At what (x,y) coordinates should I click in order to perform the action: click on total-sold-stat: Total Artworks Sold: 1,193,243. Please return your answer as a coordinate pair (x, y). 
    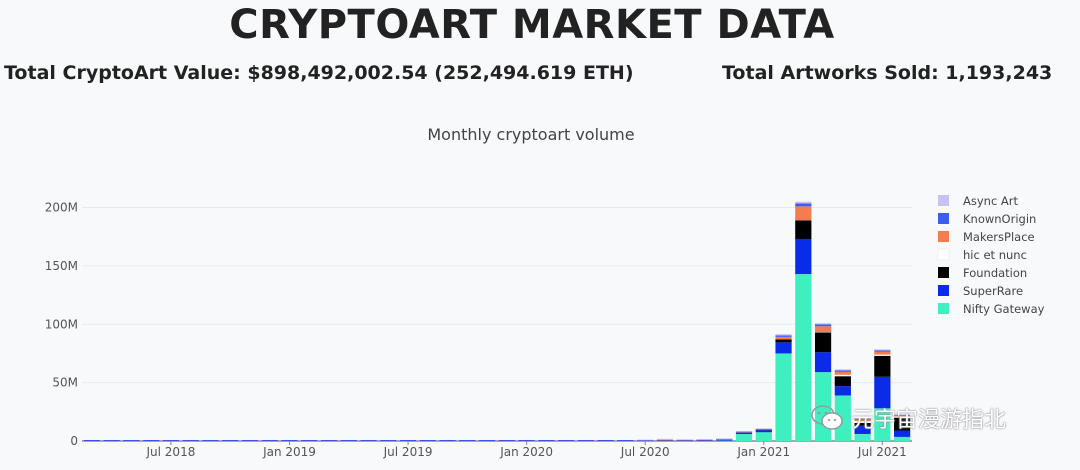
    Looking at the image, I should click on (887, 73).